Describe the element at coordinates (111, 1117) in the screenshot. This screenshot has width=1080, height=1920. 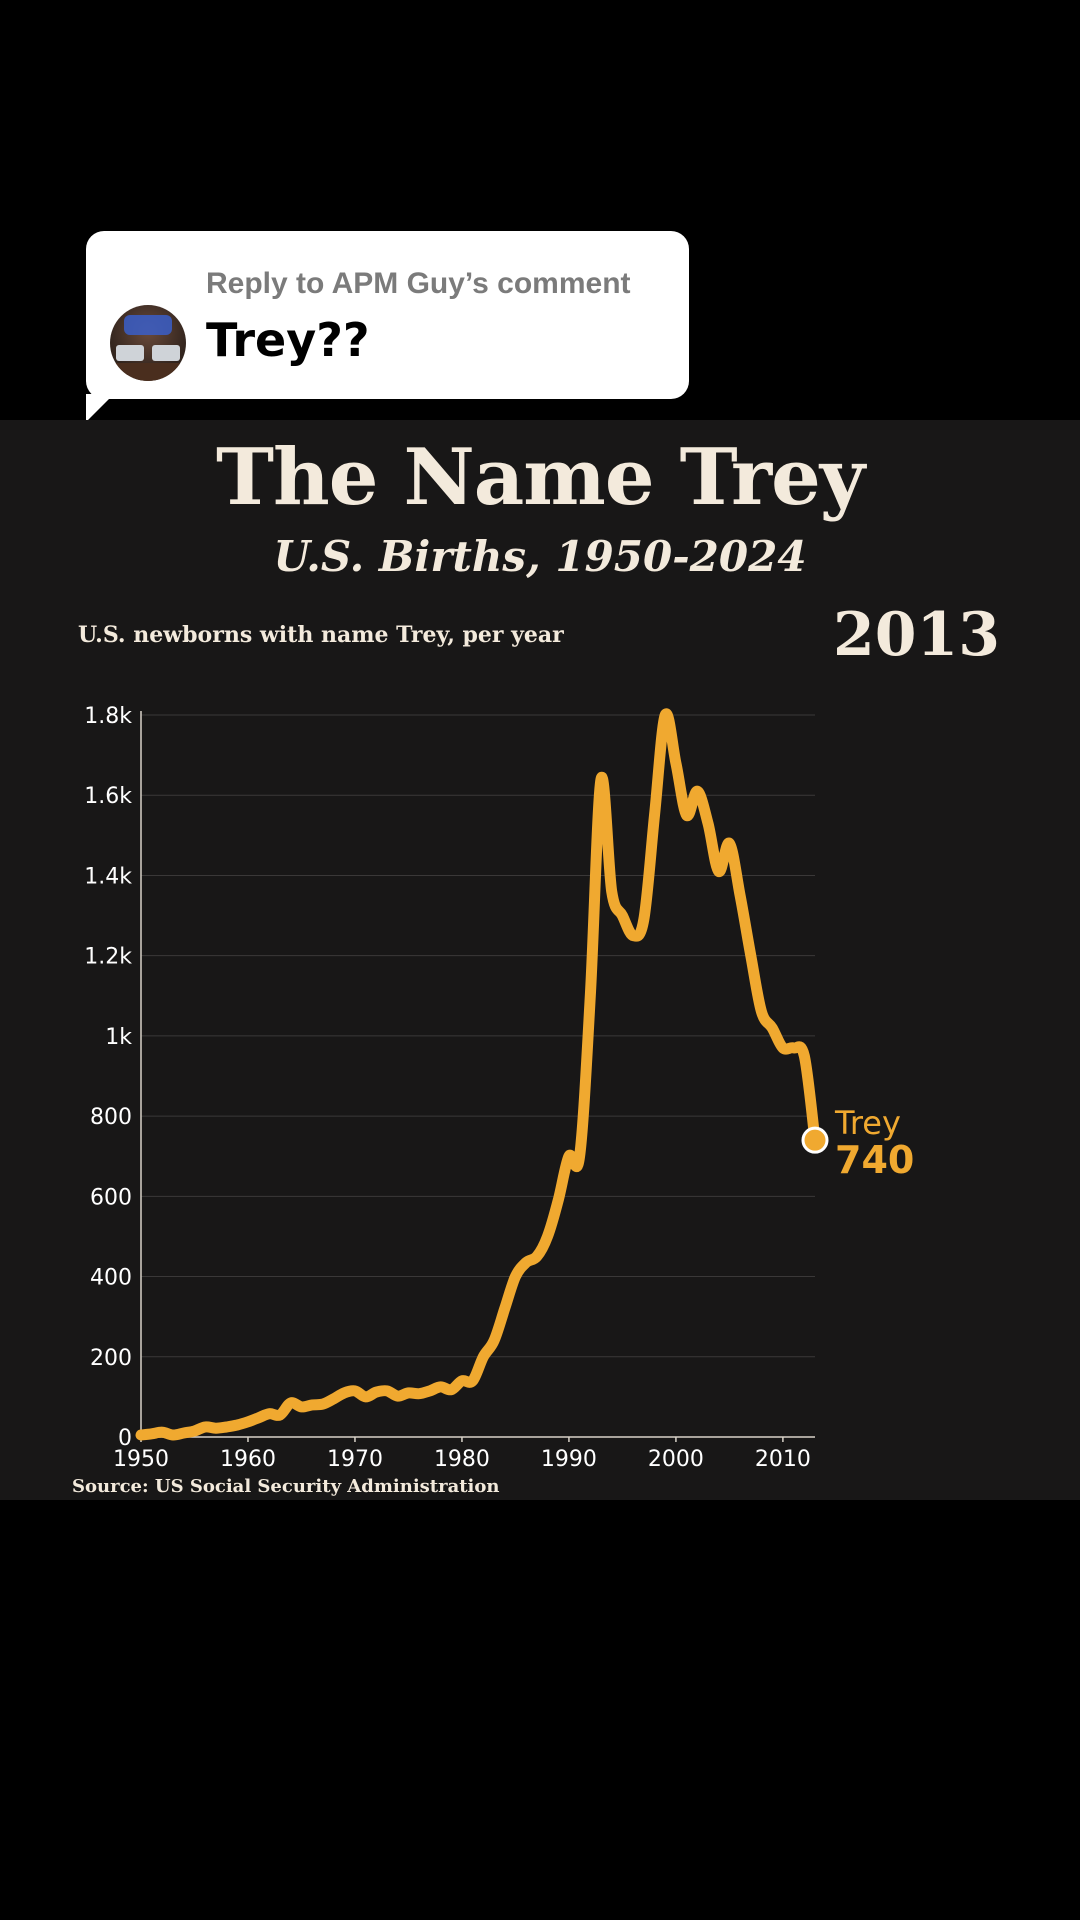
I see `y-tick-label: 800` at that location.